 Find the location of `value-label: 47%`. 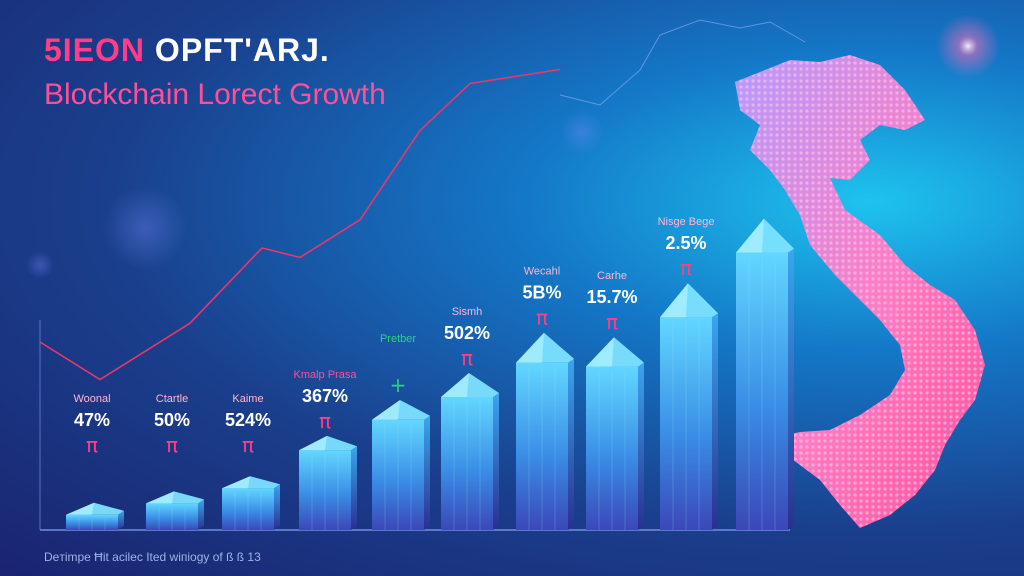

value-label: 47% is located at coordinates (92, 420).